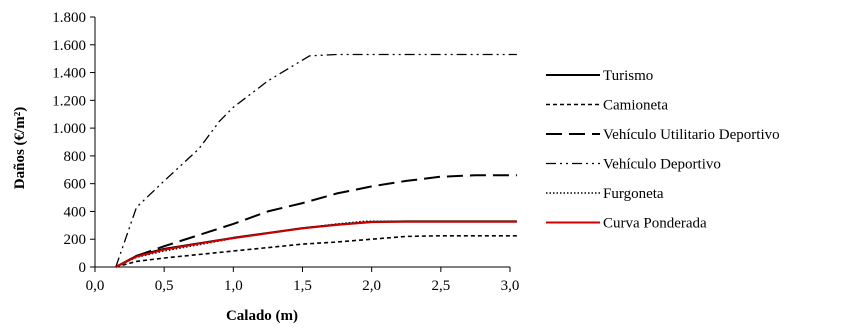 Image resolution: width=842 pixels, height=329 pixels. What do you see at coordinates (69, 101) in the screenshot?
I see `y-tick-label: 1.200` at bounding box center [69, 101].